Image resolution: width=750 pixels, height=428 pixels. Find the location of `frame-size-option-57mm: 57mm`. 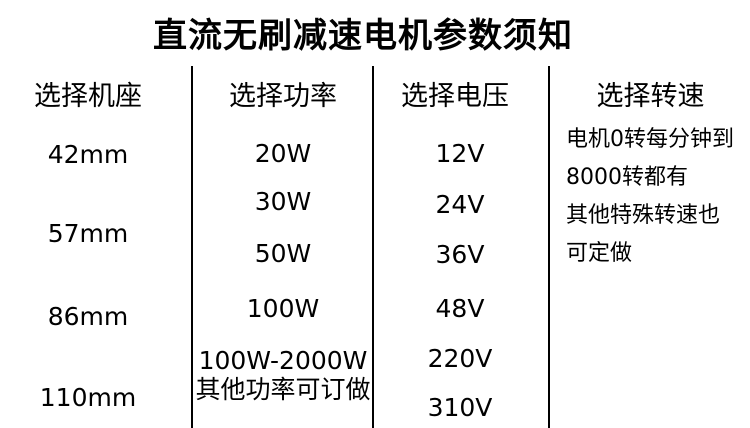

frame-size-option-57mm: 57mm is located at coordinates (88, 233).